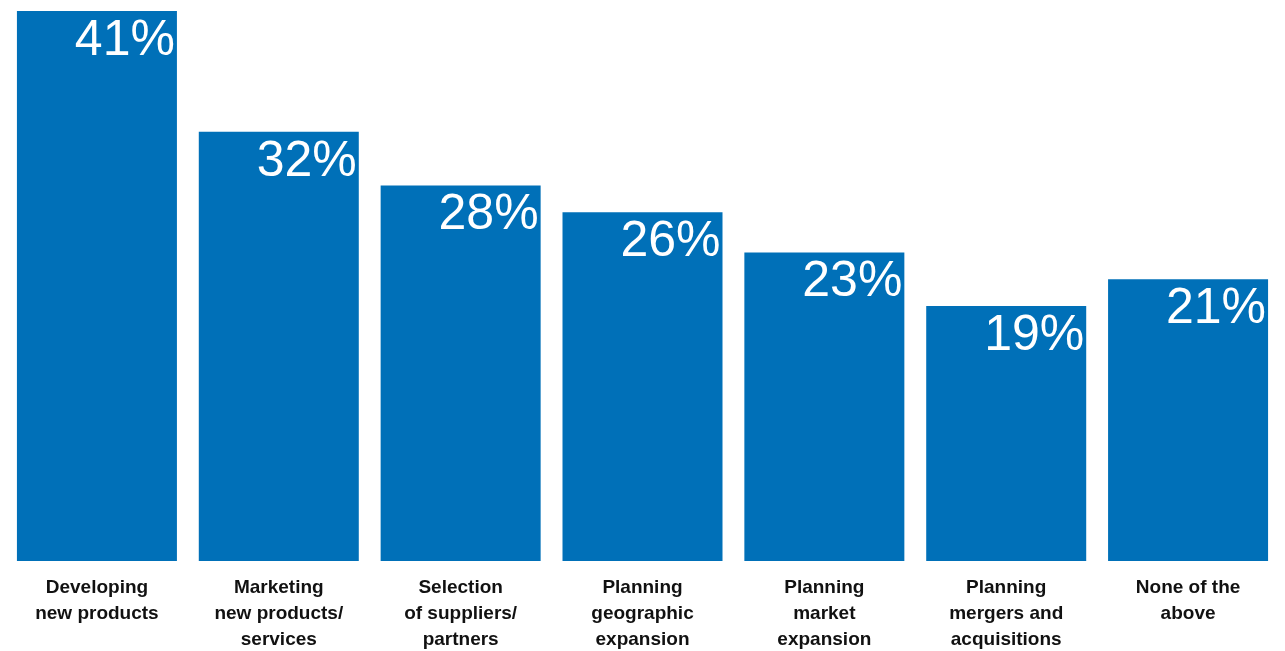 The height and width of the screenshot is (651, 1285). Describe the element at coordinates (461, 612) in the screenshot. I see `x-tick-label: Selection of suppliers/ partners` at that location.